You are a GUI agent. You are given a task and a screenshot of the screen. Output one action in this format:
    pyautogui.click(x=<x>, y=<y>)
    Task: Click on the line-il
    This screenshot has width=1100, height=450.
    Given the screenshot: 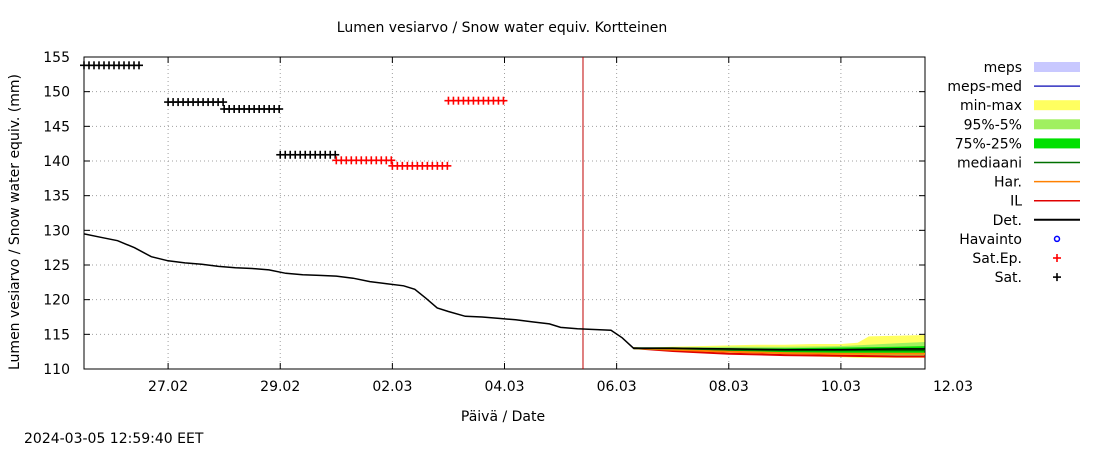 What is the action you would take?
    pyautogui.click(x=779, y=352)
    